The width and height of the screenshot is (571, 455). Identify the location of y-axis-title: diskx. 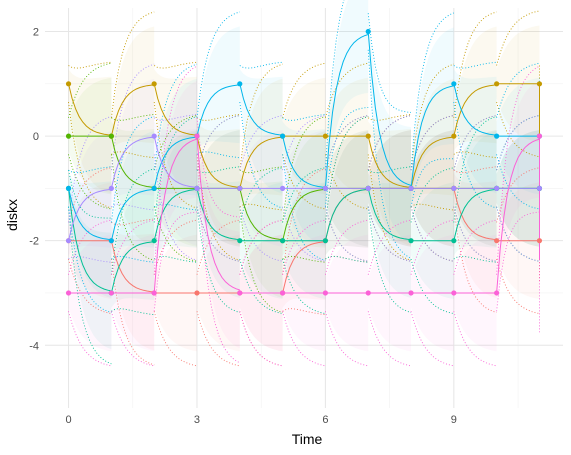
(12, 215).